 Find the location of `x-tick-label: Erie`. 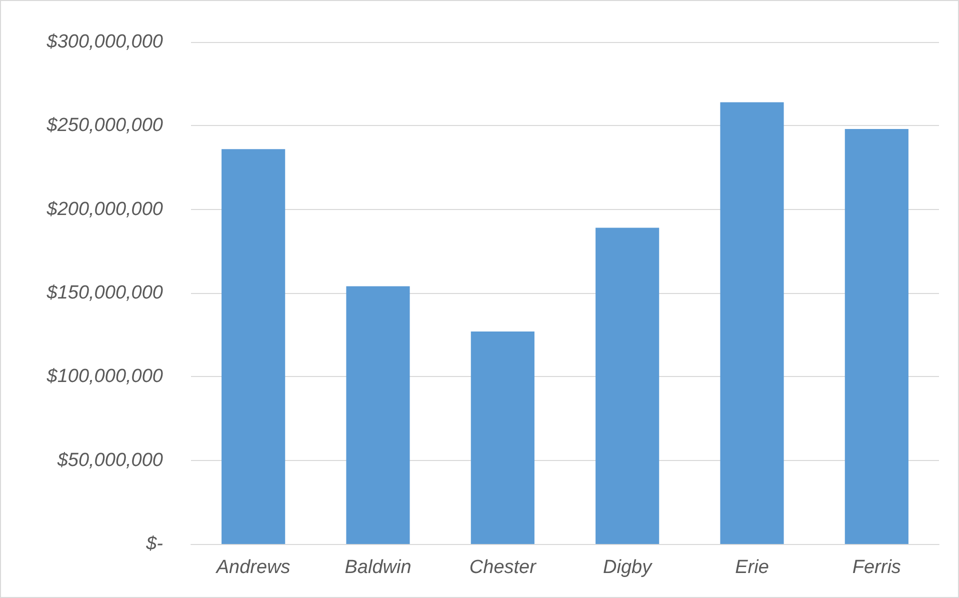

x-tick-label: Erie is located at coordinates (752, 567).